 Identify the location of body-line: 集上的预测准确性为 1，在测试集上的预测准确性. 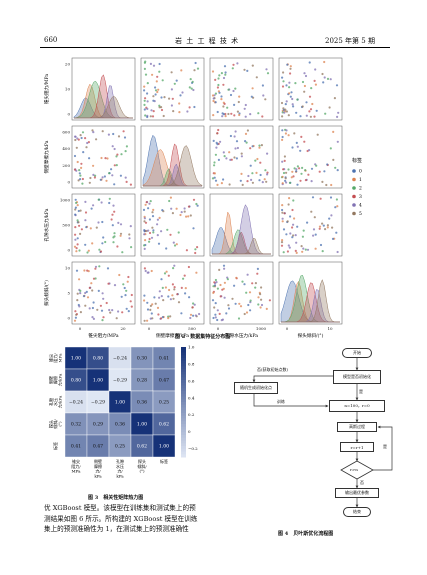
(116, 529).